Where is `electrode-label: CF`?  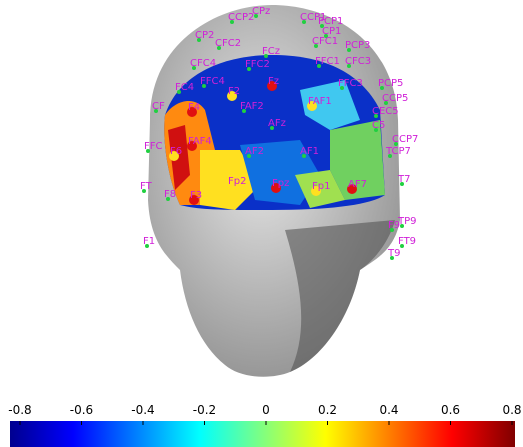 electrode-label: CF is located at coordinates (158, 106).